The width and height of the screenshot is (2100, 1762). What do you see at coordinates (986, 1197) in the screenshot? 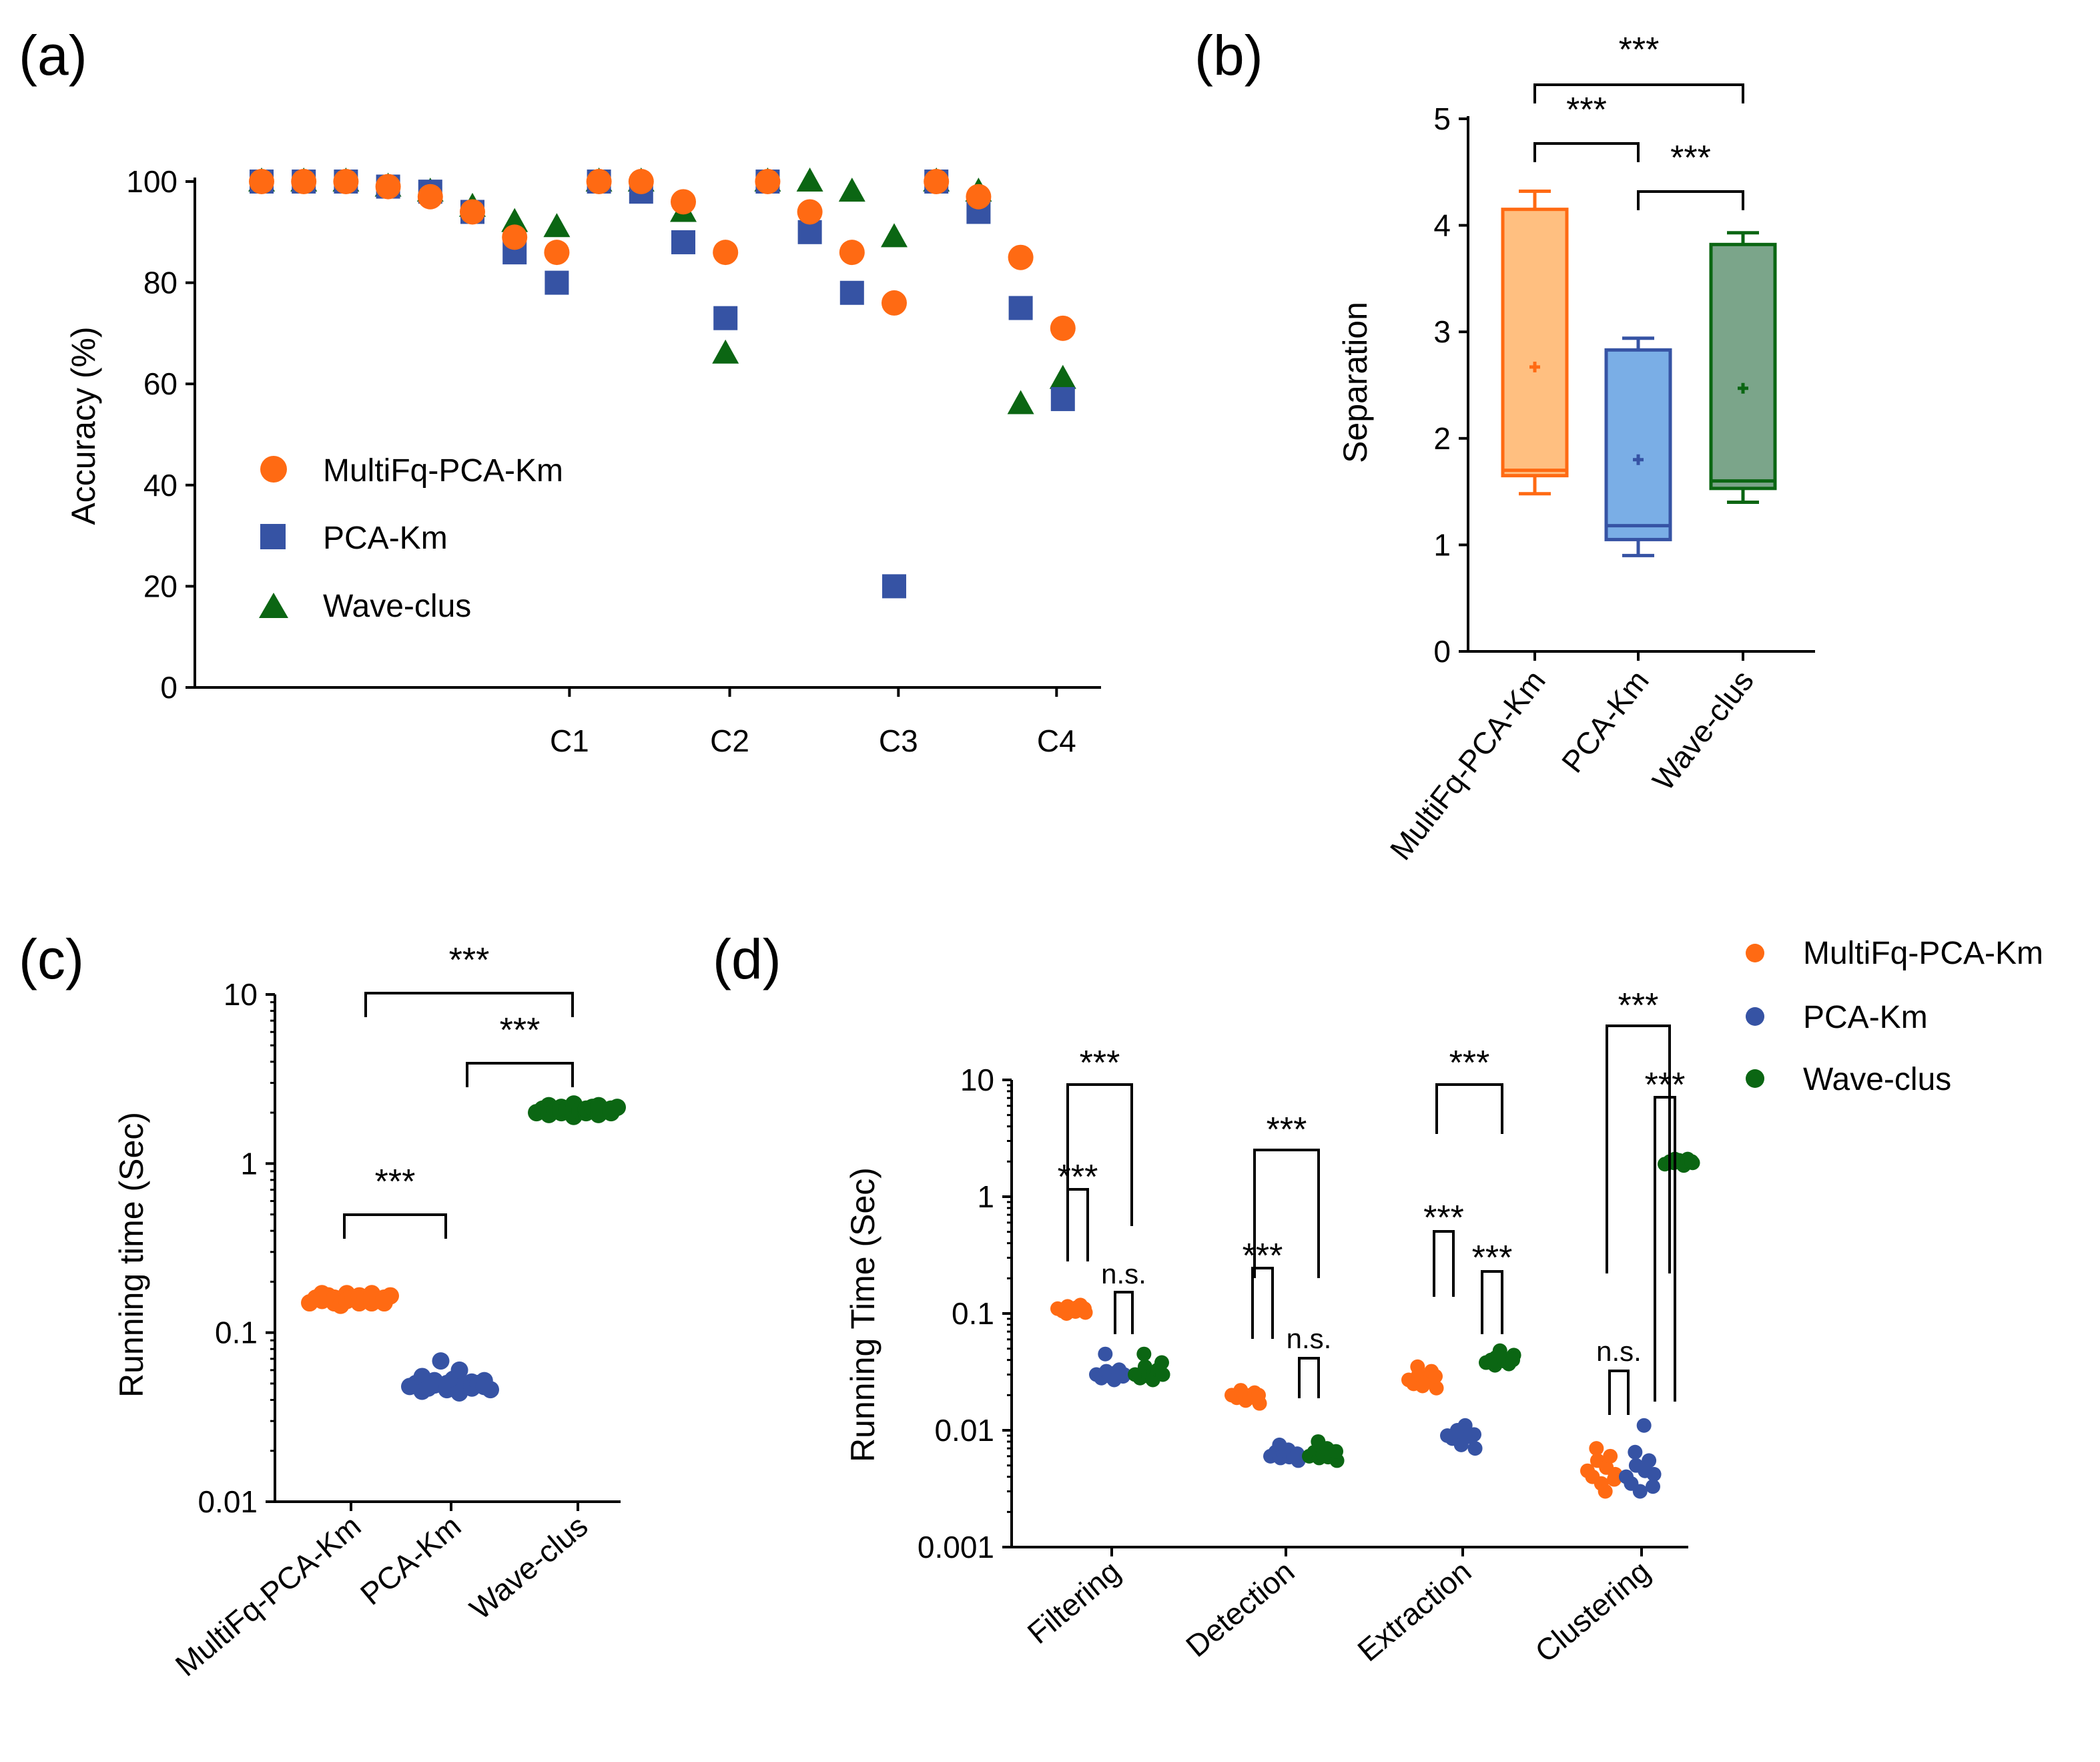
I see `panel-d-y-tick-label: 1` at bounding box center [986, 1197].